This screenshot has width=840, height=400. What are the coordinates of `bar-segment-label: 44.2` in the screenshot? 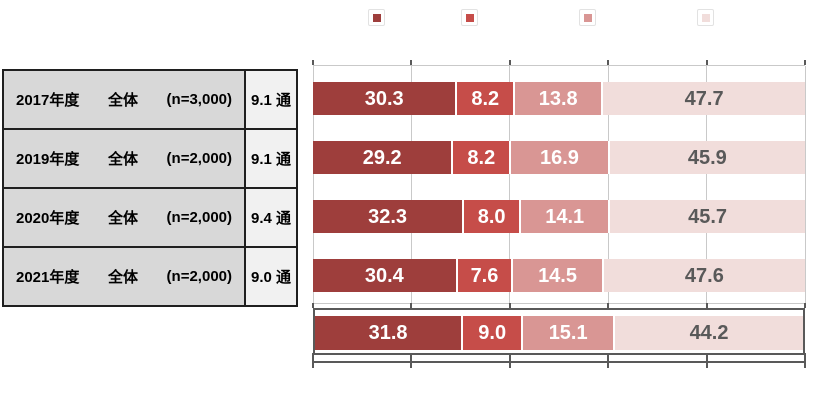 It's located at (709, 333).